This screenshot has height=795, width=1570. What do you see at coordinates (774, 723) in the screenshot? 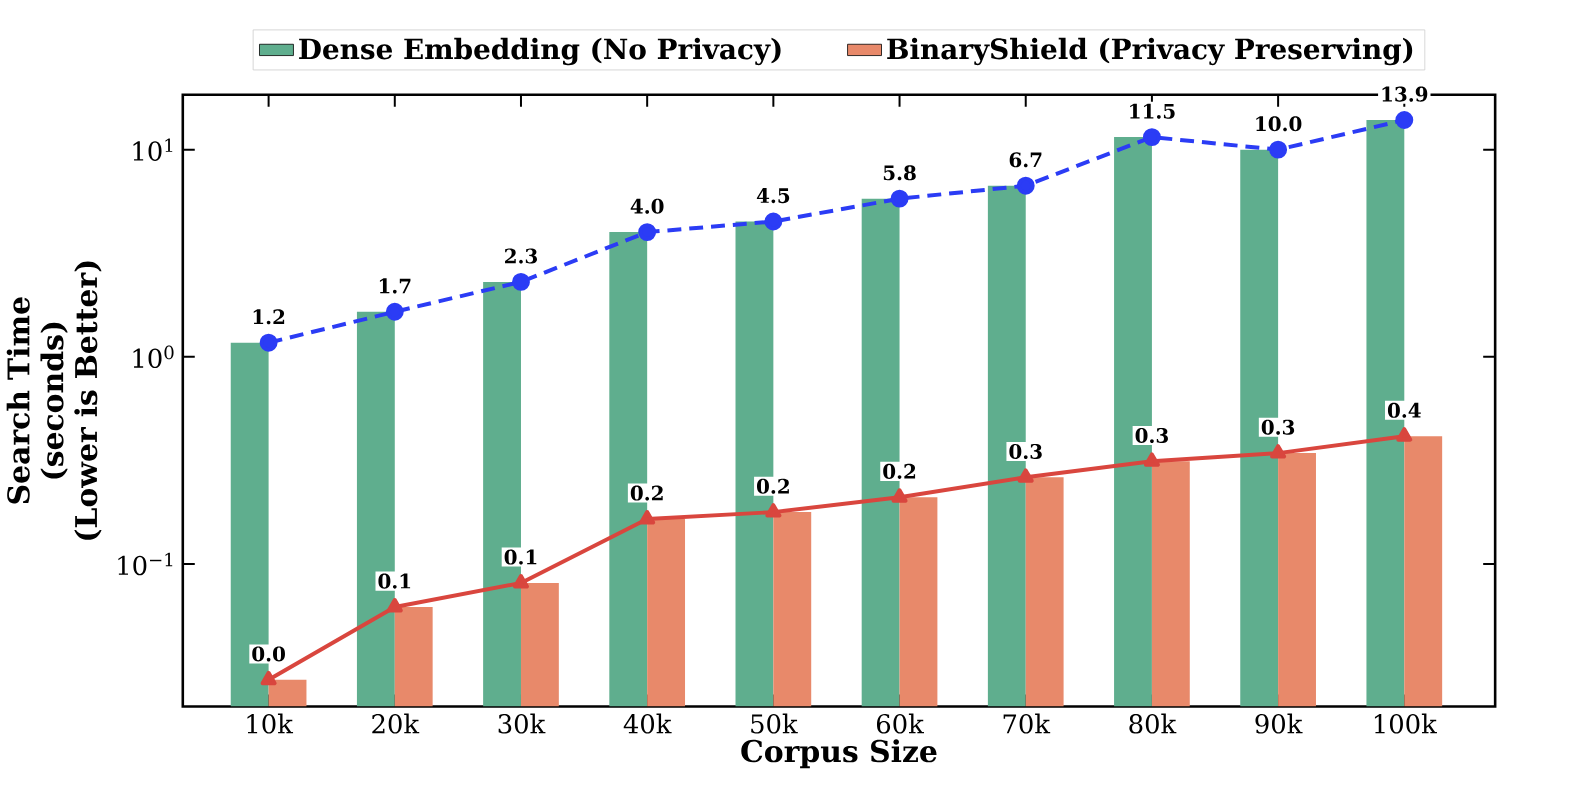
I see `x-tick-label: 50k` at bounding box center [774, 723].